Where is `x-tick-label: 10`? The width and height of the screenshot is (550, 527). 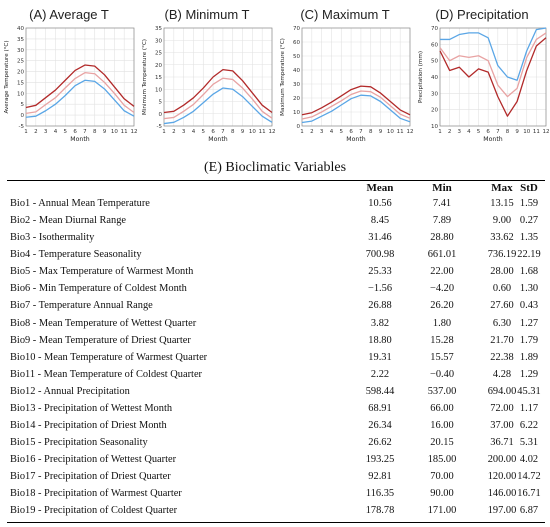
x-tick-label: 10 is located at coordinates (114, 132).